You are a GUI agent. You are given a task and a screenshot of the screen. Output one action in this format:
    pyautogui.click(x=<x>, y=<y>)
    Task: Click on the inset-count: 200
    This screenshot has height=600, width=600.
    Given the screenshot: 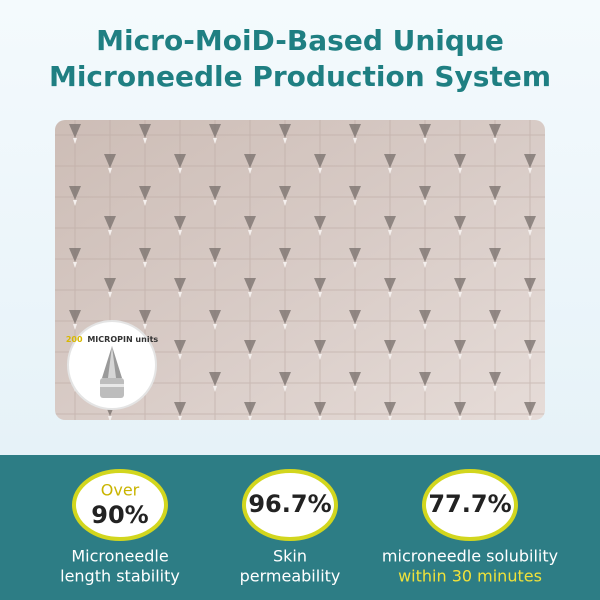 What is the action you would take?
    pyautogui.click(x=74, y=339)
    